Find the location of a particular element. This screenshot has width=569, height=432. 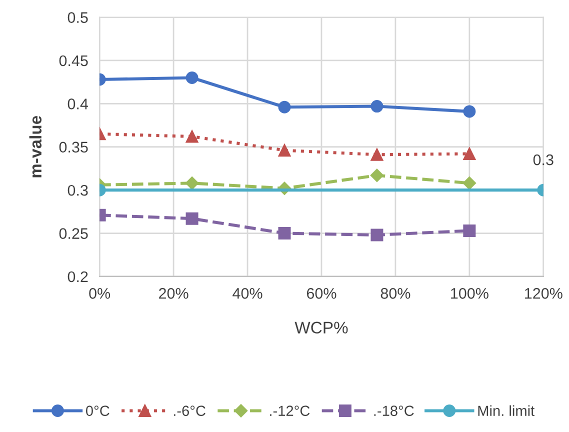

x-tick-label: 100% is located at coordinates (469, 293).